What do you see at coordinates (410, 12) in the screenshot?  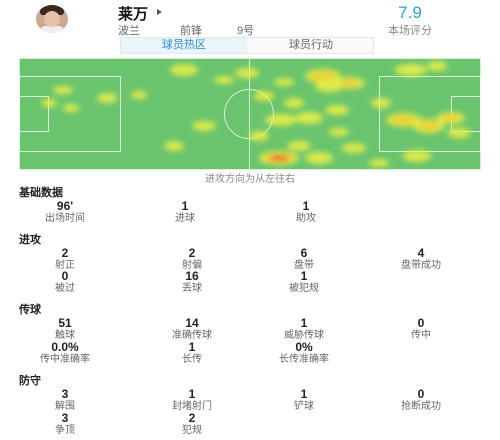 I see `player-rating: 7.9` at bounding box center [410, 12].